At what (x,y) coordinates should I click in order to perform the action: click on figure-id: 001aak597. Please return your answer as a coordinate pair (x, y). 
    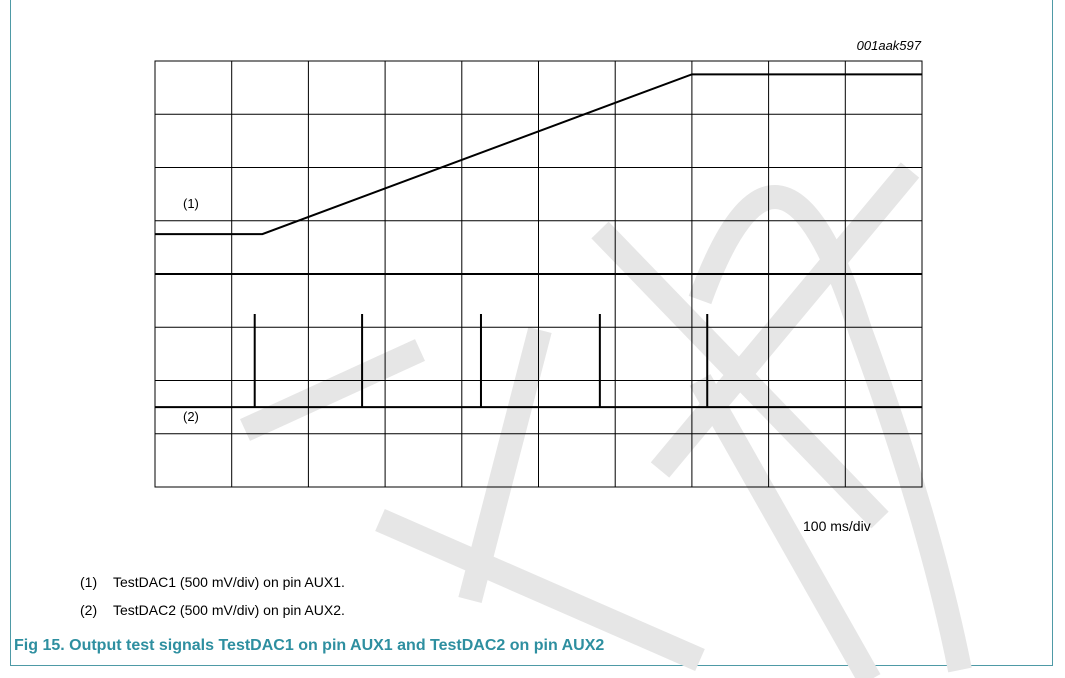
    Looking at the image, I should click on (888, 45).